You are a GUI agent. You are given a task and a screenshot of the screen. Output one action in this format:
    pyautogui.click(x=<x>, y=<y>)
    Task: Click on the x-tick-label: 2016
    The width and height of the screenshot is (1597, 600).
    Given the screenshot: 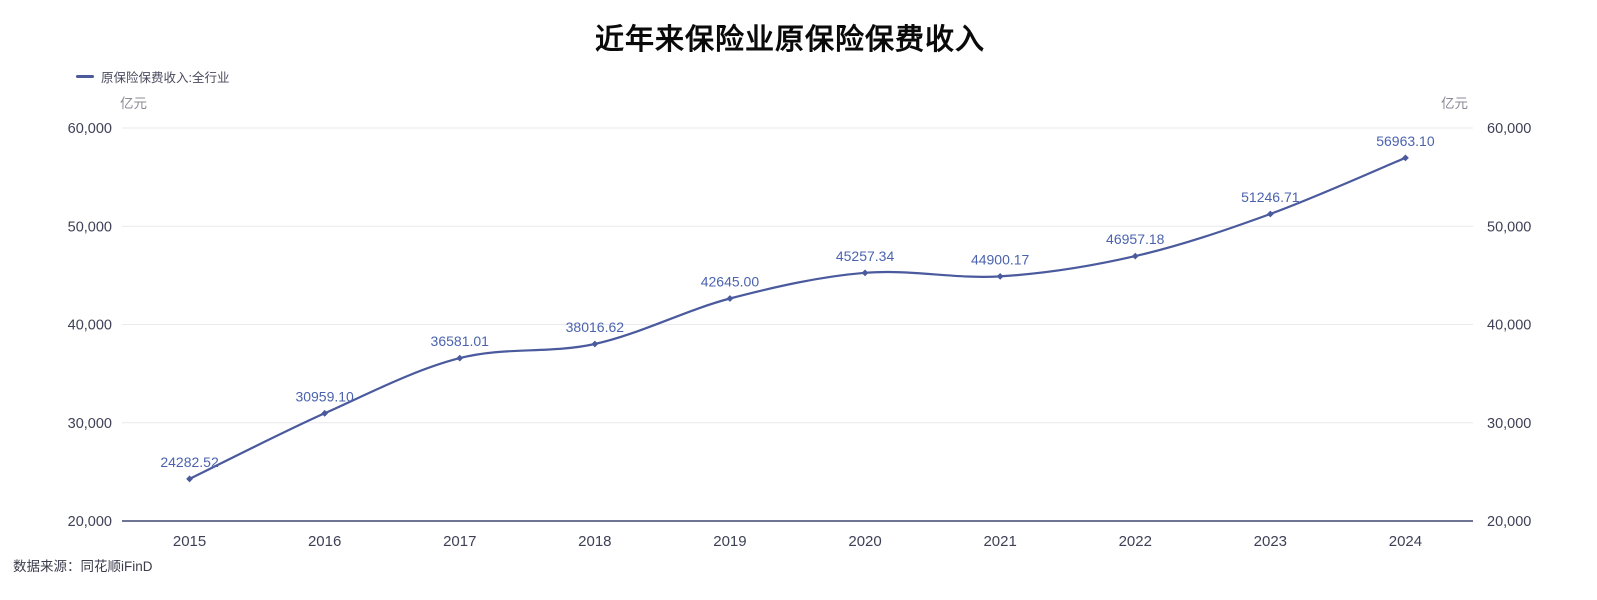 What is the action you would take?
    pyautogui.click(x=324, y=541)
    